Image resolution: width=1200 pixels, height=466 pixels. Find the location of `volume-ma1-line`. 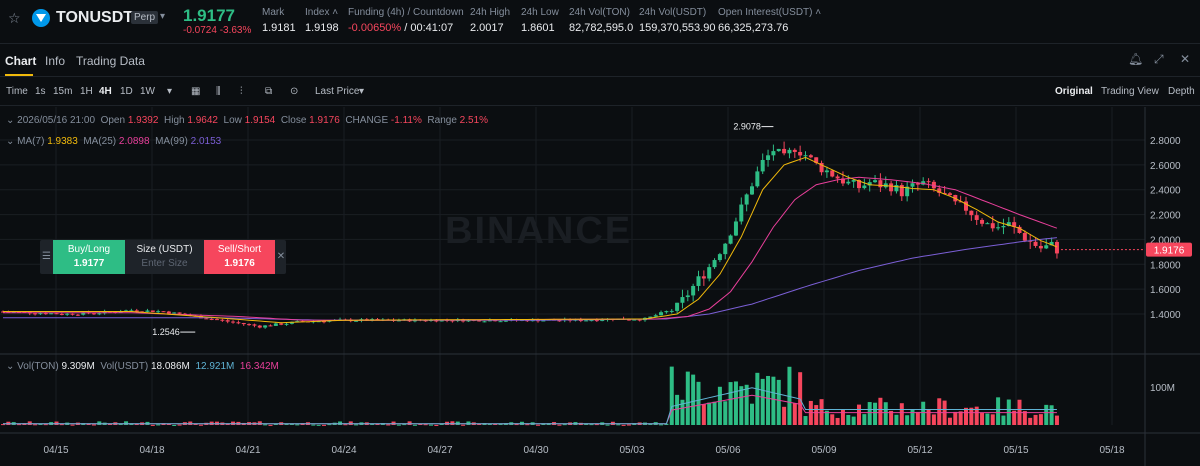

volume-ma1-line is located at coordinates (530, 406).